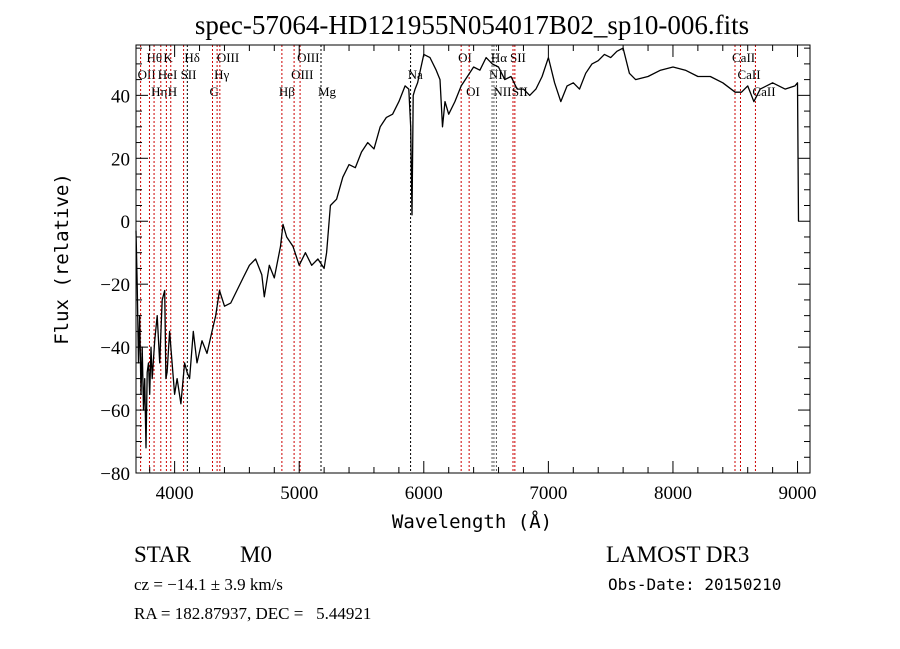  Describe the element at coordinates (287, 91) in the screenshot. I see `line-marker-label: Hβ` at that location.